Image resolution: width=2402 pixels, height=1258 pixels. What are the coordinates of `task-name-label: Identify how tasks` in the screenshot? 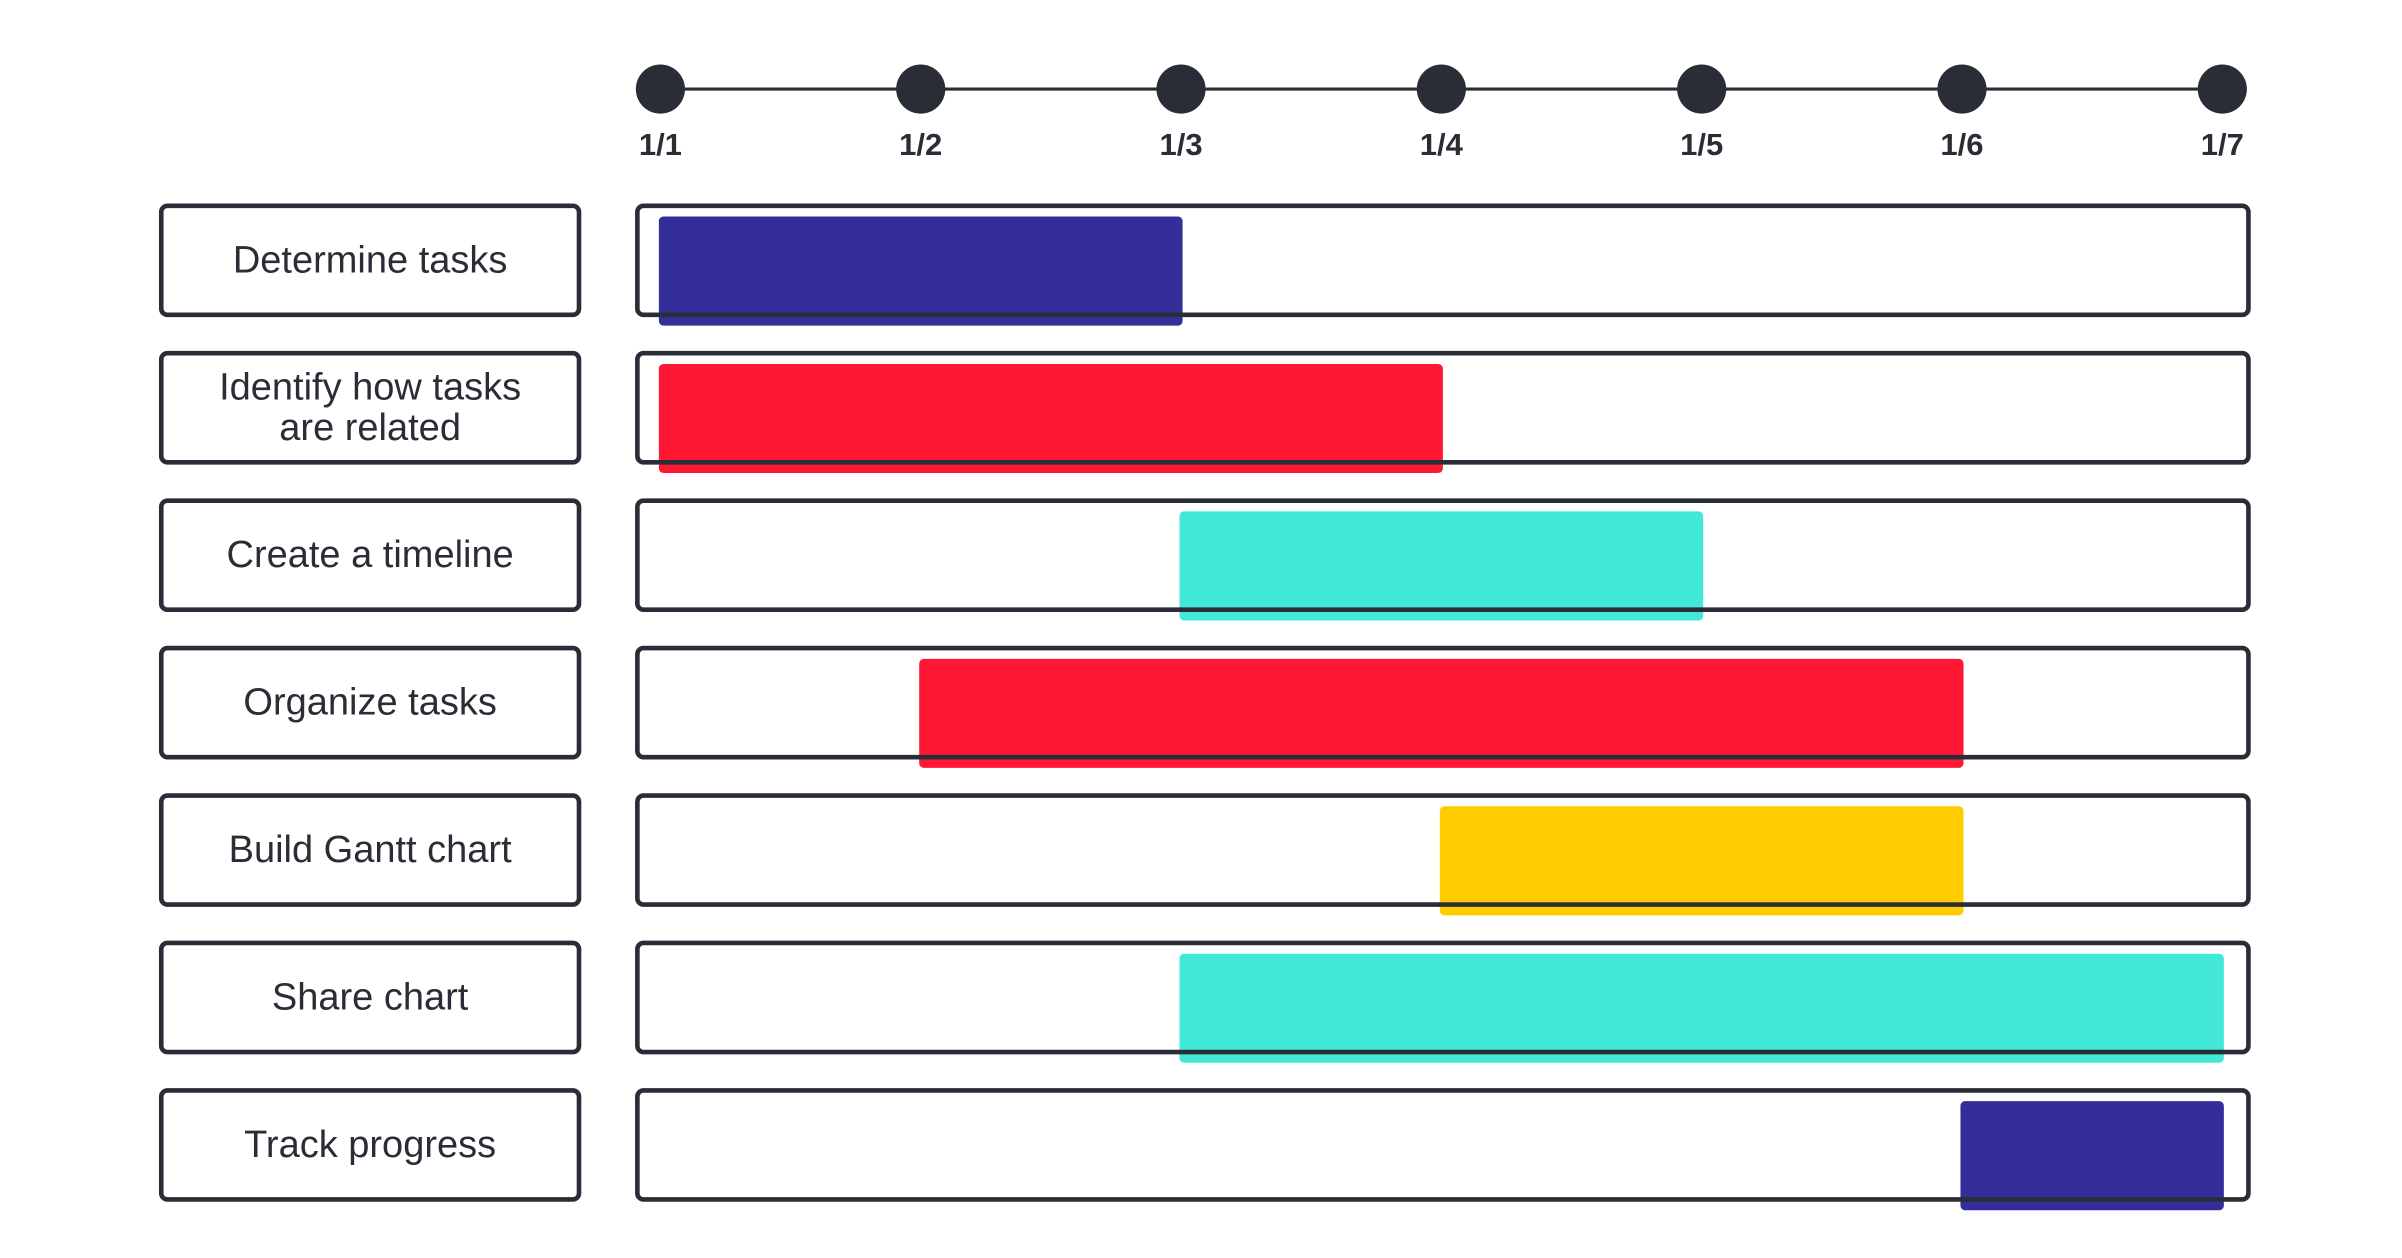 It's located at (370, 387).